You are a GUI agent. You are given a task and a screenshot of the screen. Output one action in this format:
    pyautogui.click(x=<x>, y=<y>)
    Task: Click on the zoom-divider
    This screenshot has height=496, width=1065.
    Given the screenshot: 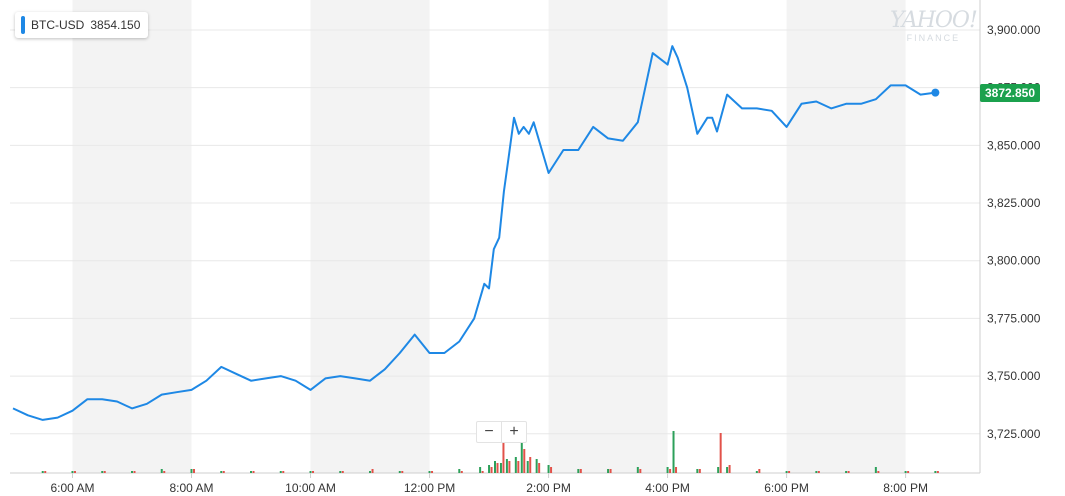 What is the action you would take?
    pyautogui.click(x=501, y=432)
    